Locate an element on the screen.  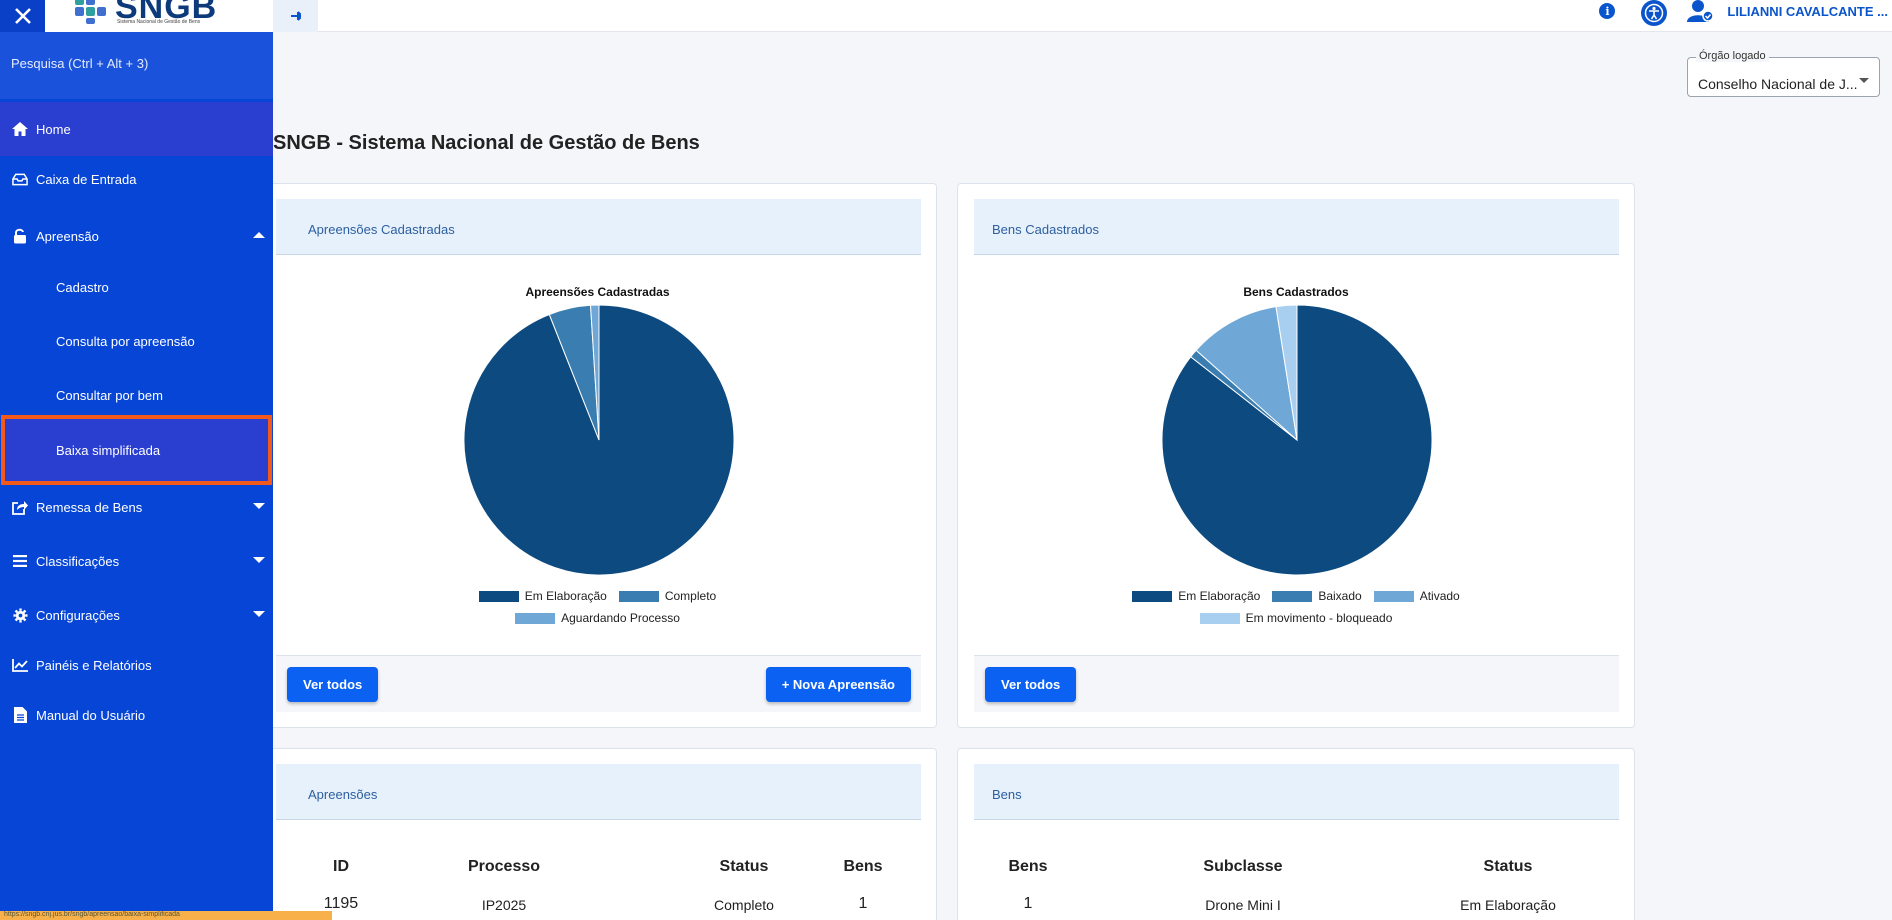
sidebar-item-apreensao: Apreensão is located at coordinates (136, 236).